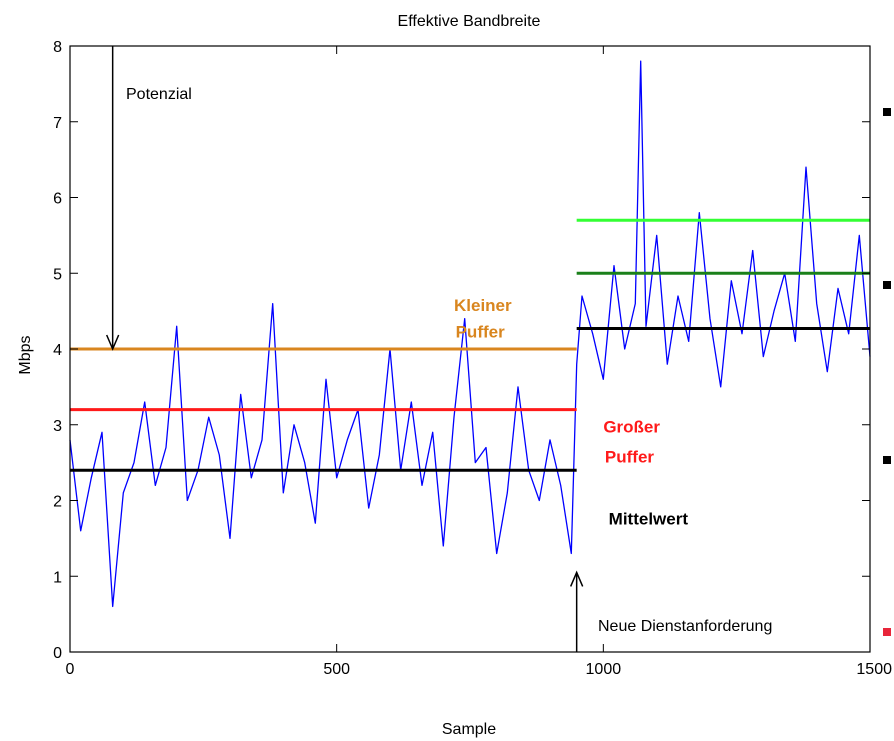 This screenshot has width=894, height=741. What do you see at coordinates (649, 519) in the screenshot?
I see `annotation-5: Mittelwert` at bounding box center [649, 519].